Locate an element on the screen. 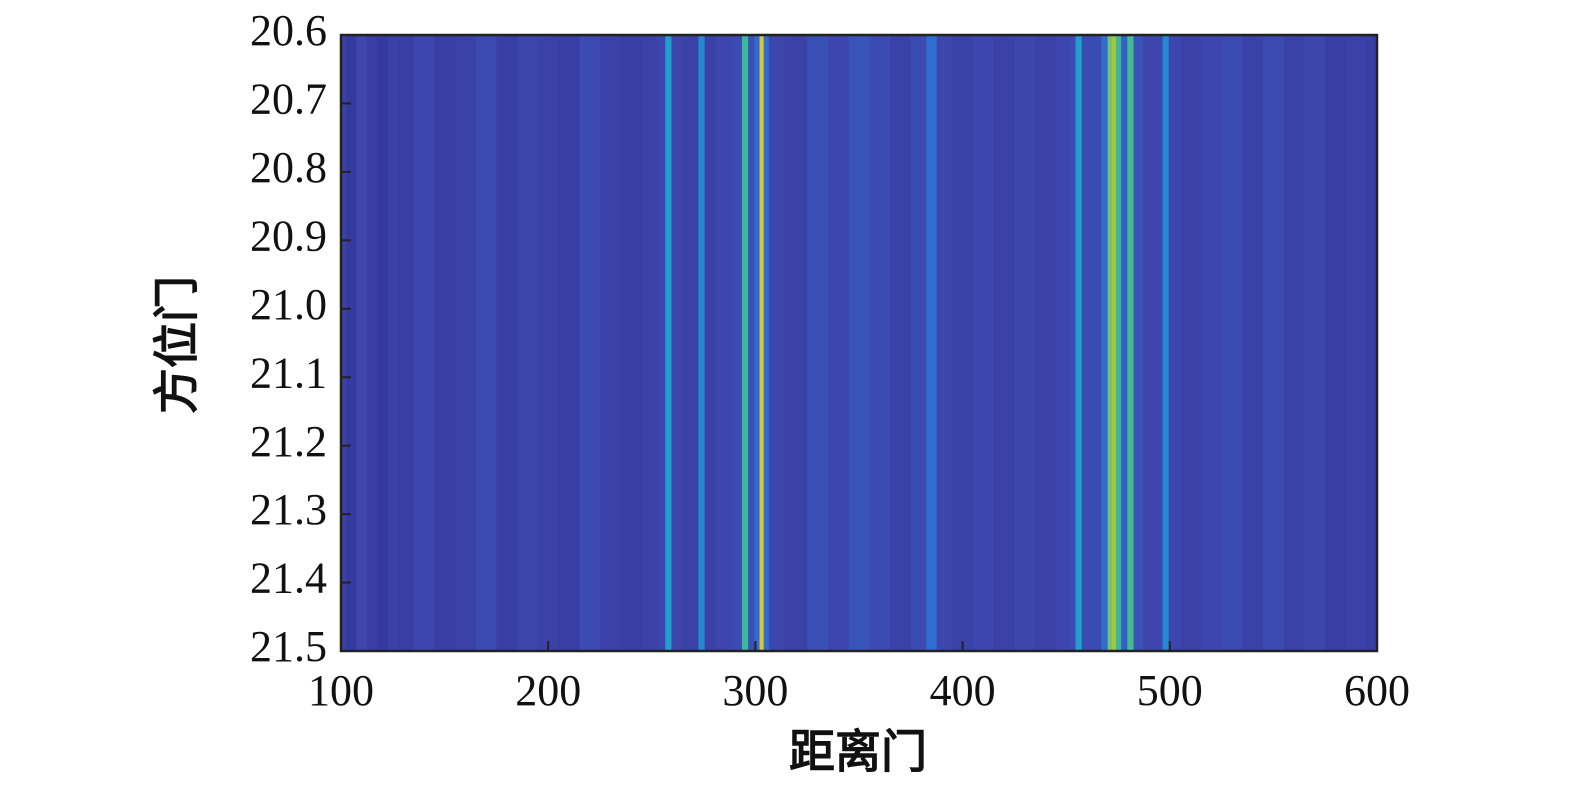 The width and height of the screenshot is (1575, 792). y-tick-label: 21.2 is located at coordinates (288, 441).